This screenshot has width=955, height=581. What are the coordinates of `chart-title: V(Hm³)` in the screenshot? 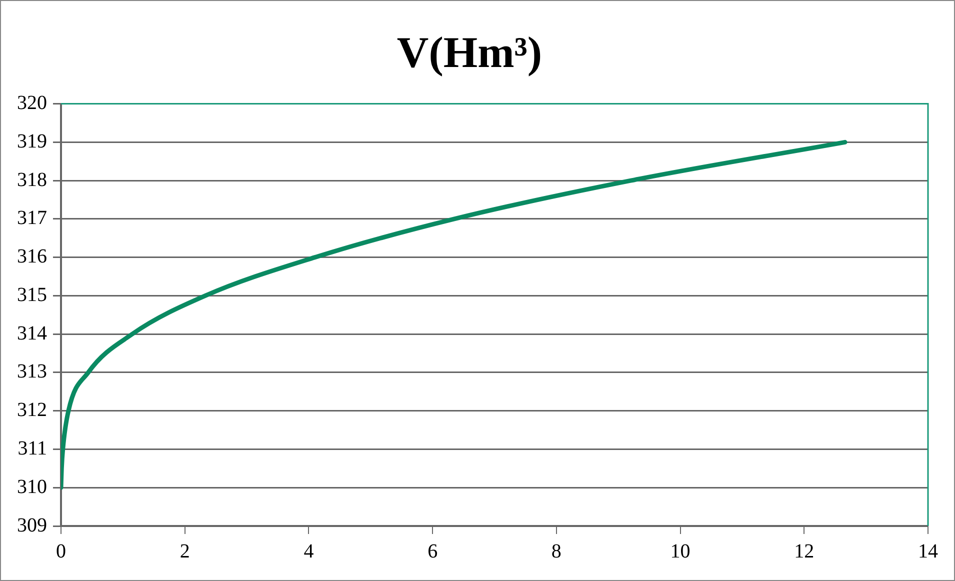 It's located at (469, 52).